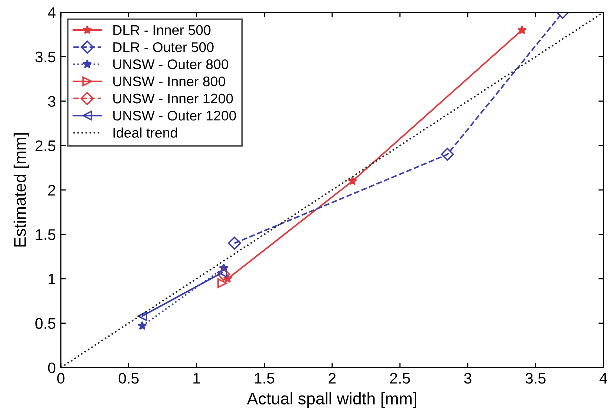 The image size is (611, 418). What do you see at coordinates (400, 378) in the screenshot?
I see `x-tick-label: 2.5` at bounding box center [400, 378].